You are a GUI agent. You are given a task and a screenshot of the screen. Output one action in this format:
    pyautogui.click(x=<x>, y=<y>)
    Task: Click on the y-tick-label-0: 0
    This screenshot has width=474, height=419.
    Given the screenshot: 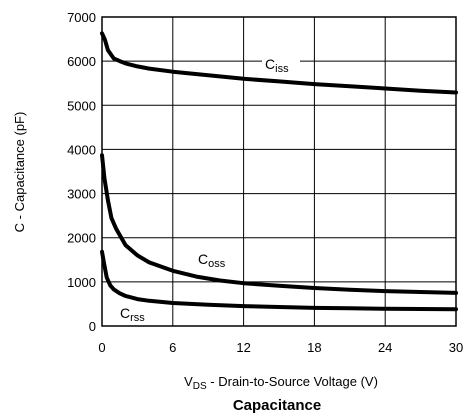 What is the action you would take?
    pyautogui.click(x=92, y=326)
    